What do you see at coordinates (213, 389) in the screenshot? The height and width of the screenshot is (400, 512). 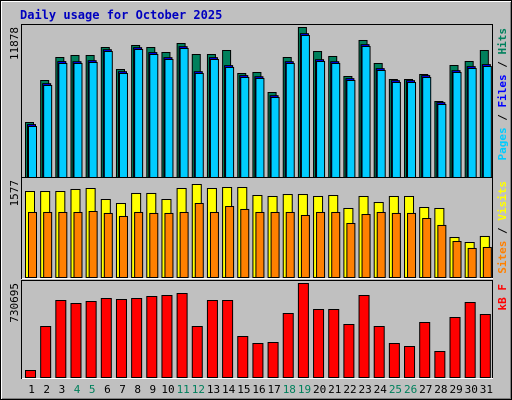 I see `x-tick-label: 13` at bounding box center [213, 389].